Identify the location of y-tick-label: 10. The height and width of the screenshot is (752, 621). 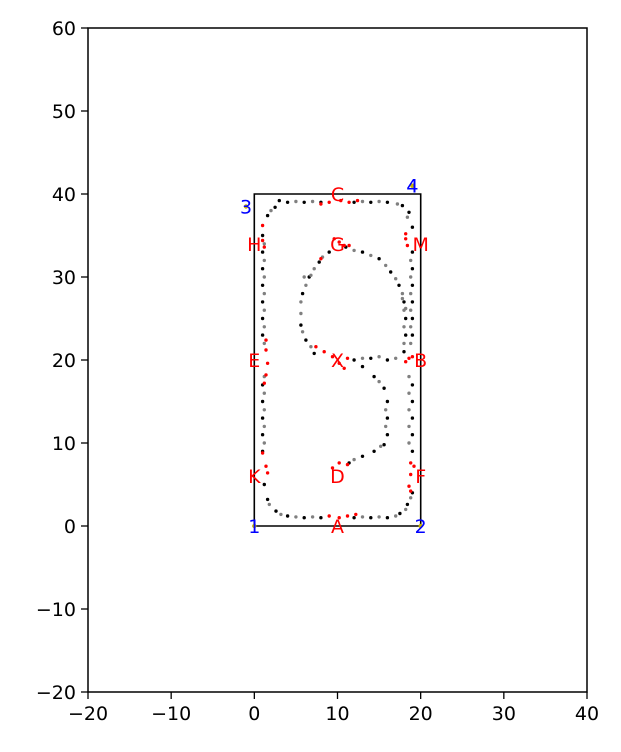
(64, 444).